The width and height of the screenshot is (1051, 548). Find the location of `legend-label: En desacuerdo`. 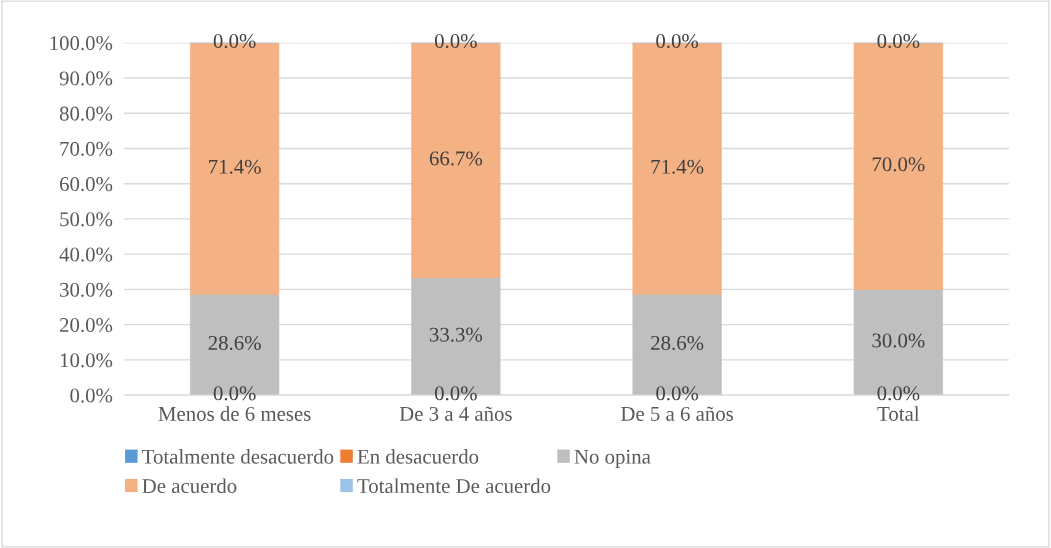

legend-label: En desacuerdo is located at coordinates (418, 456).